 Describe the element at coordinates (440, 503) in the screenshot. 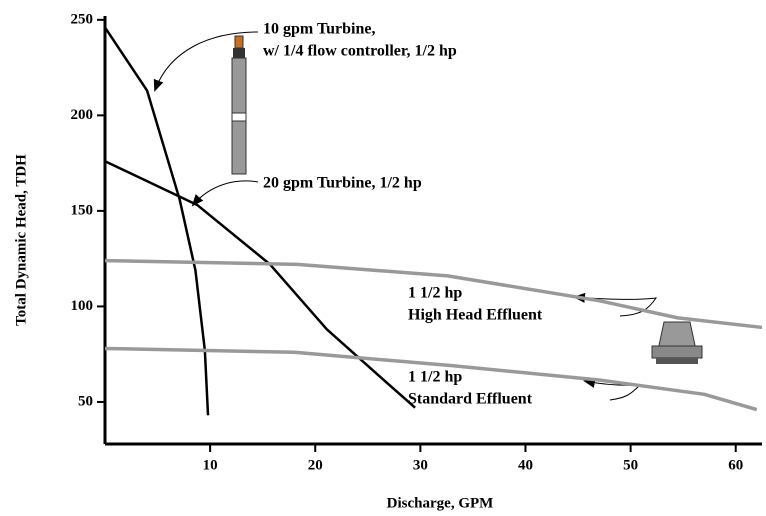

I see `x-axis-title: Discharge, GPM` at that location.